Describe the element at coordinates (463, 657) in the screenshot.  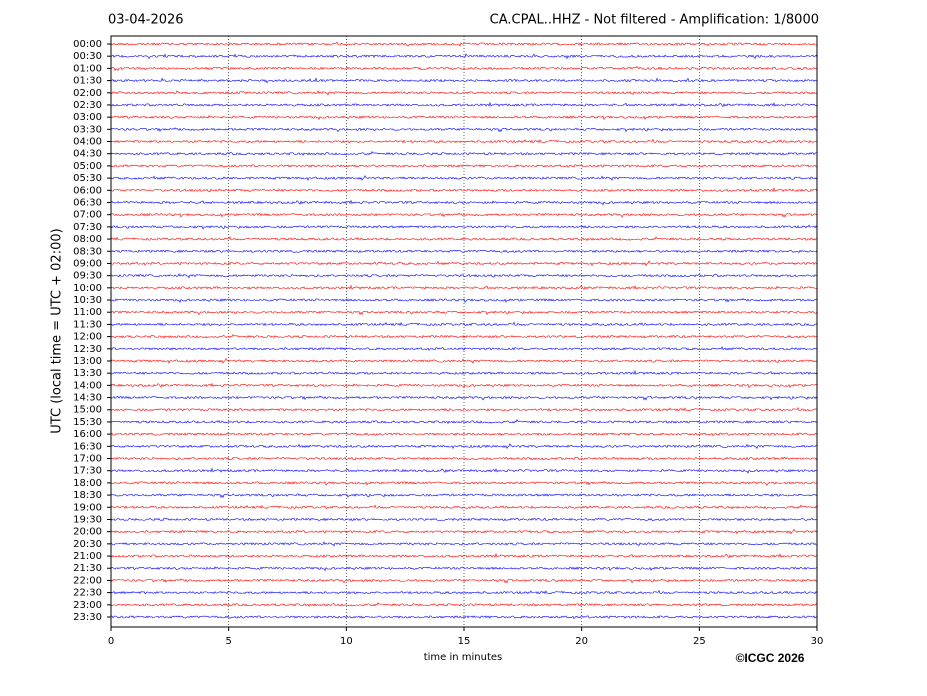
I see `x-axis-label: time in minutes` at that location.